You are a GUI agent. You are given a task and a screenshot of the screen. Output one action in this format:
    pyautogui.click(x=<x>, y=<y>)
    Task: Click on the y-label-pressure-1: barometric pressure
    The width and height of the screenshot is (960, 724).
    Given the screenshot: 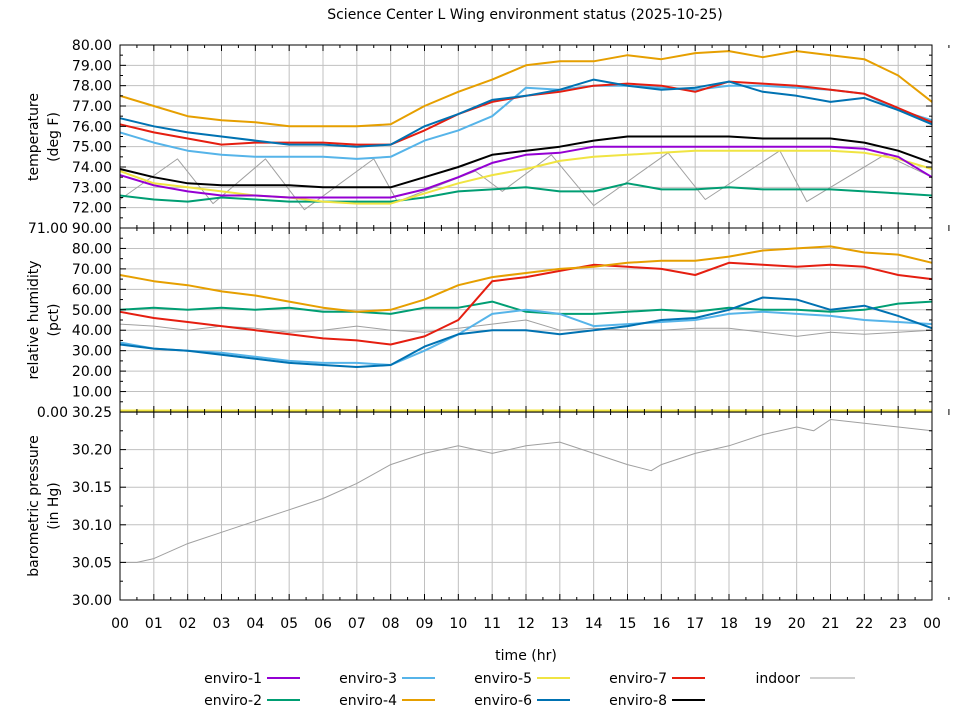 What is the action you would take?
    pyautogui.click(x=34, y=505)
    